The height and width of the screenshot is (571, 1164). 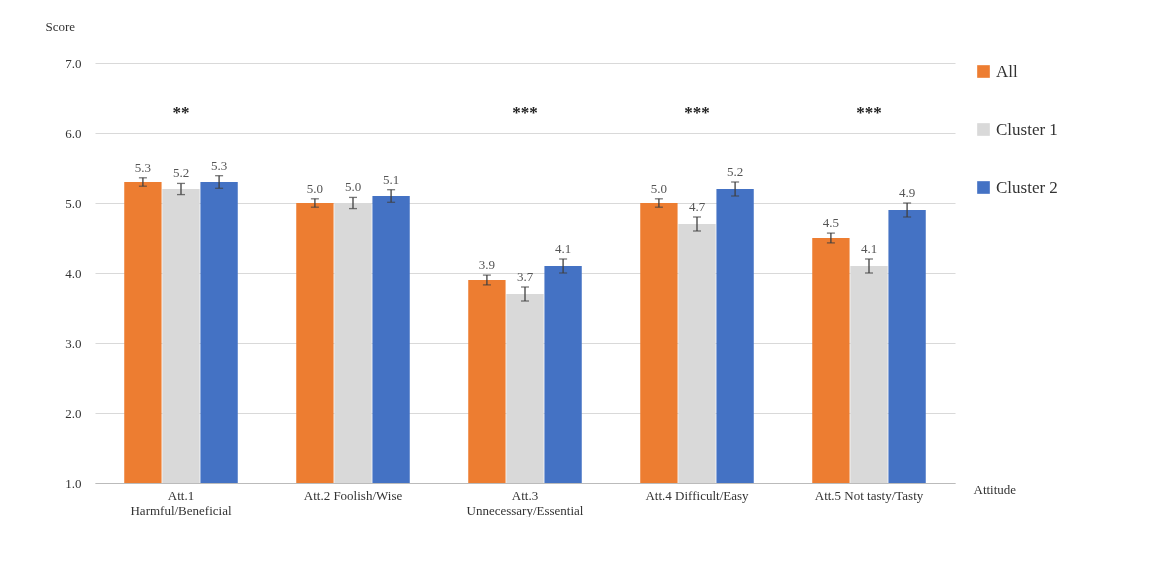 I want to click on y-tick-label: 7.0, so click(x=73, y=63).